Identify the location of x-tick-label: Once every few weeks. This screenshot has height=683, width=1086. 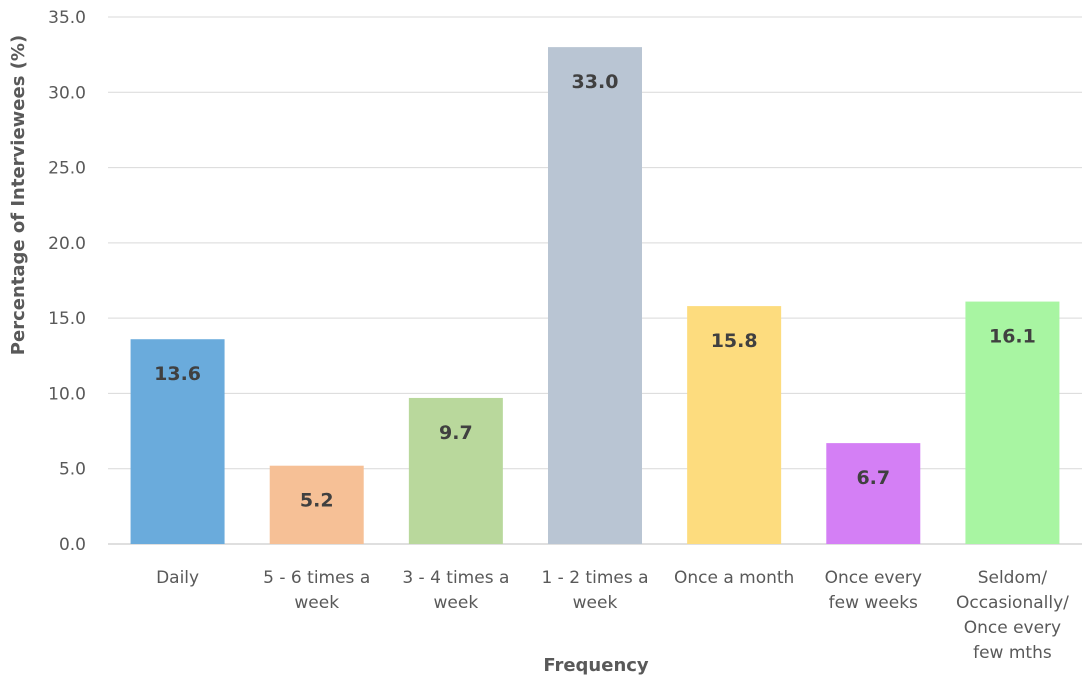
(873, 590).